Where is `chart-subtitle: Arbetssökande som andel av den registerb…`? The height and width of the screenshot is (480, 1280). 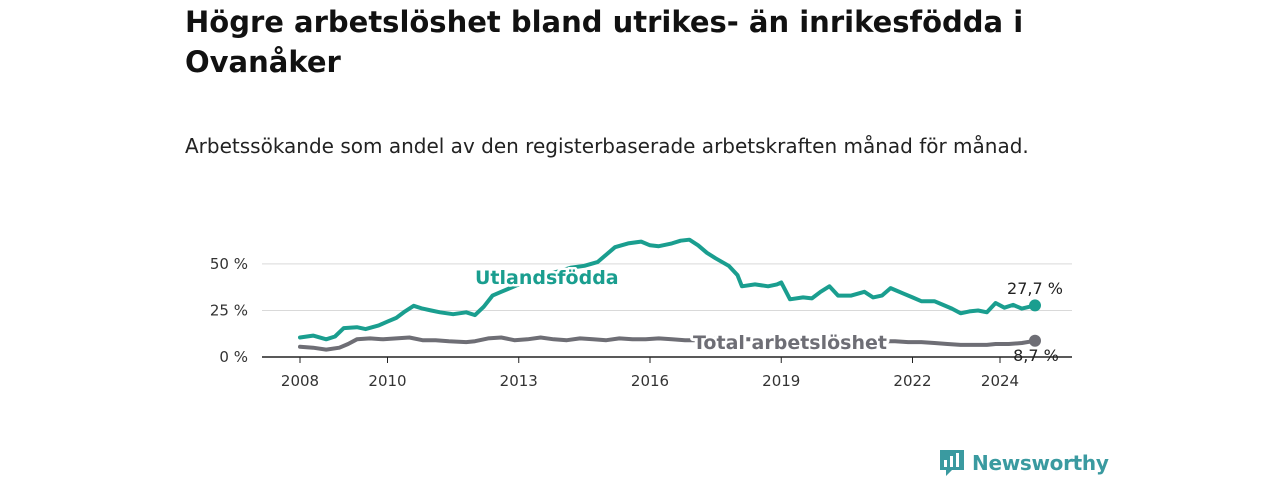 chart-subtitle: Arbetssökande som andel av den registerb… is located at coordinates (607, 146).